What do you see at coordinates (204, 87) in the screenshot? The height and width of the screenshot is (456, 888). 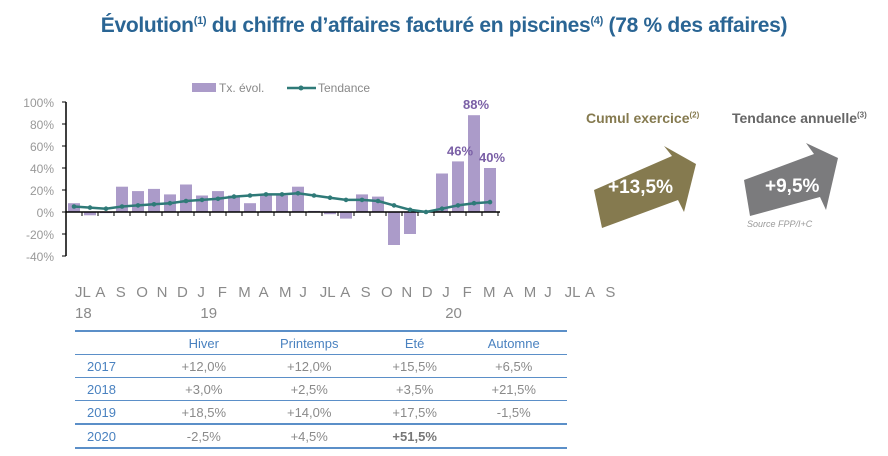 I see `legend-swatch-bars` at bounding box center [204, 87].